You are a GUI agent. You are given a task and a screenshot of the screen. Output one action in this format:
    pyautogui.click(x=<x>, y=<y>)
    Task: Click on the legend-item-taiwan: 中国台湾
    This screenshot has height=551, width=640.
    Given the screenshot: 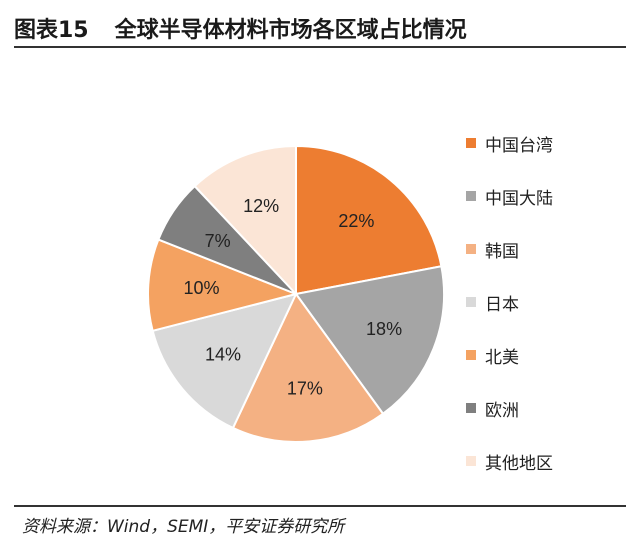 What is the action you would take?
    pyautogui.click(x=546, y=143)
    